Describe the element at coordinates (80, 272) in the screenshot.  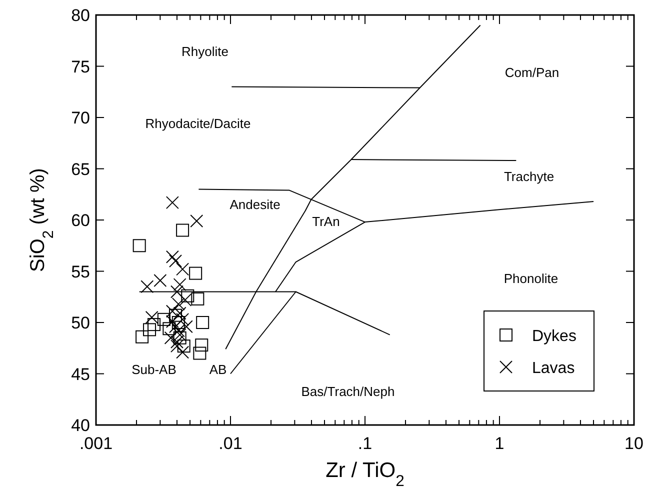
I see `y-tick-label: 55` at that location.